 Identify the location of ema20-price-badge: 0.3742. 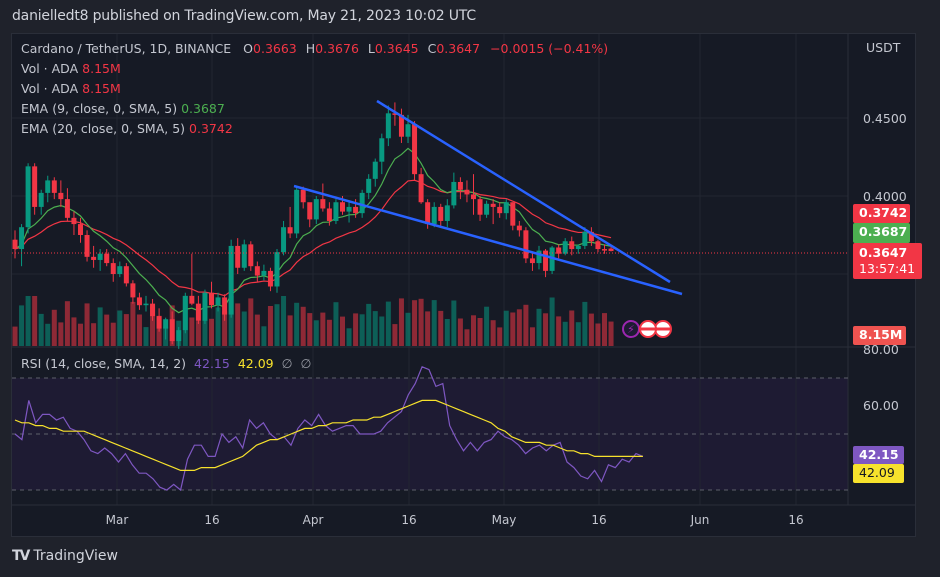
(881, 213).